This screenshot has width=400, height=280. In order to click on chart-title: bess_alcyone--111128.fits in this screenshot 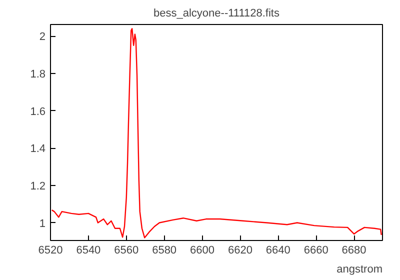, I will do `click(217, 14)`.